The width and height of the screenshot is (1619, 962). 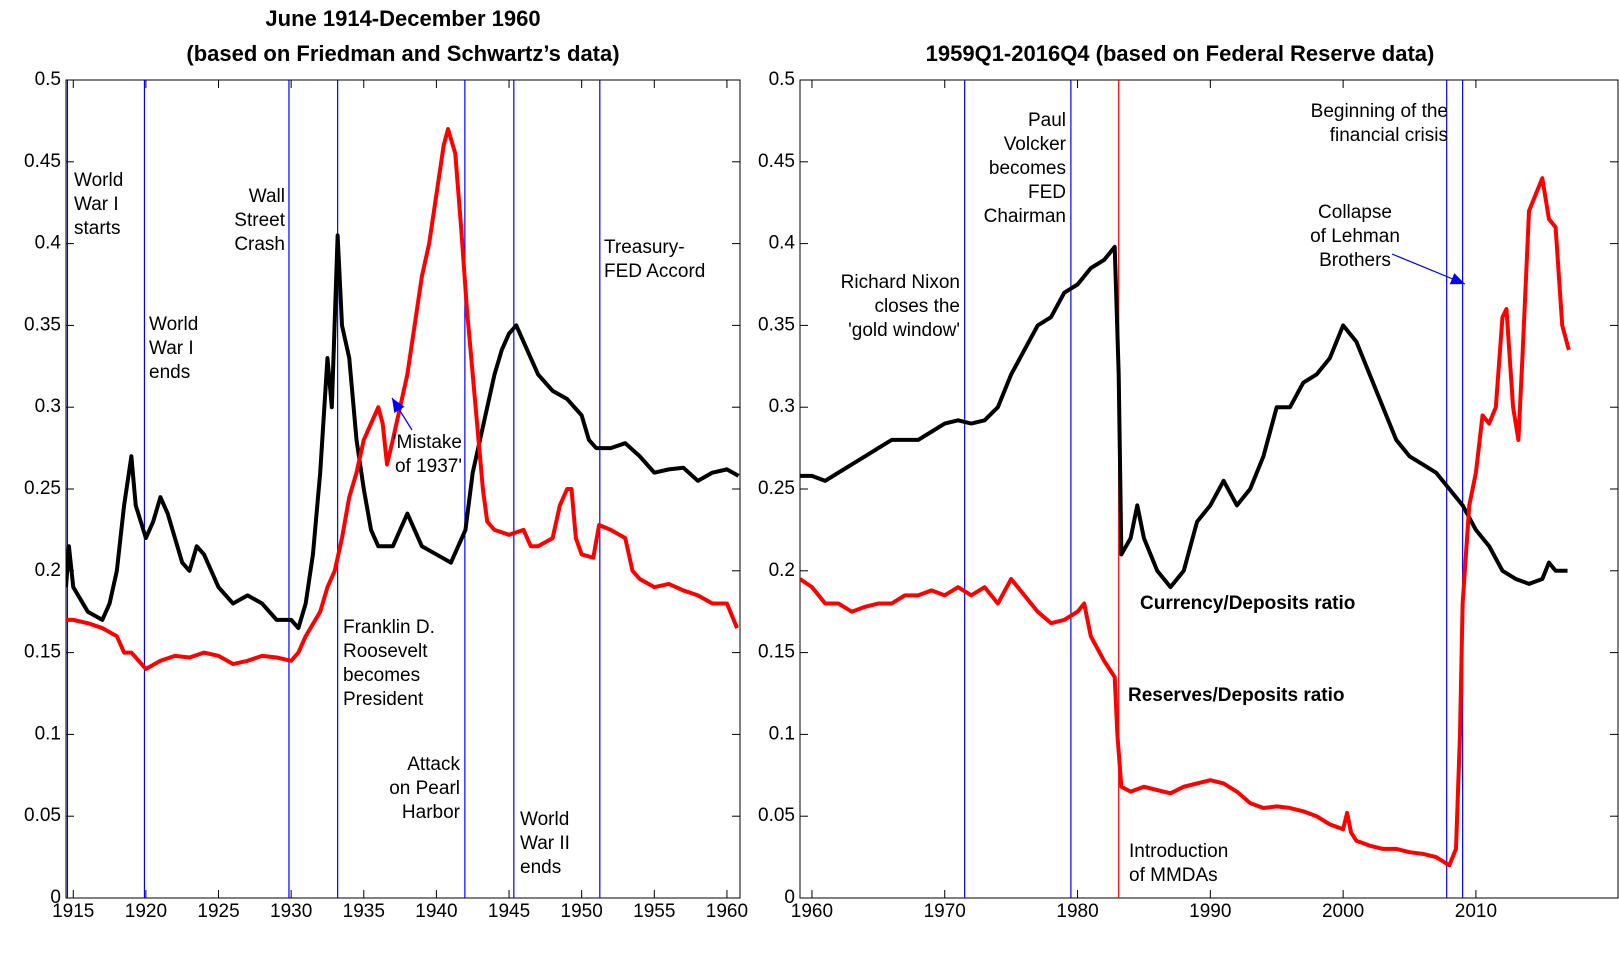 What do you see at coordinates (509, 911) in the screenshot?
I see `x-tick-label: 1945` at bounding box center [509, 911].